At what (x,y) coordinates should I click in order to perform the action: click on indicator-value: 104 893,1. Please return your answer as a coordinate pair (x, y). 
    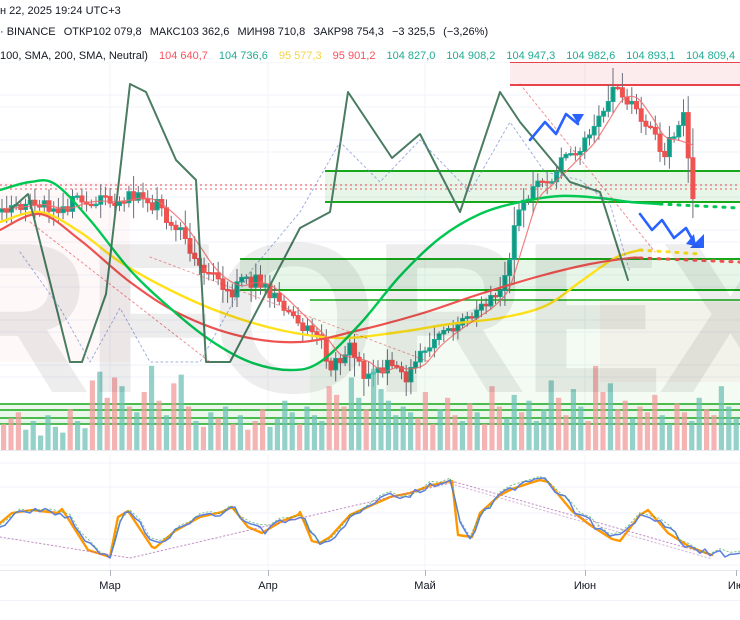
    Looking at the image, I should click on (651, 56).